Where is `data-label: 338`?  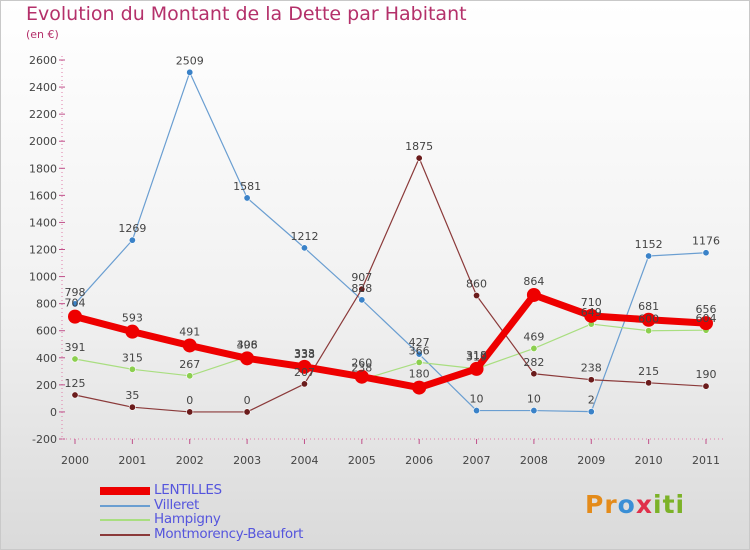 data-label: 338 is located at coordinates (304, 354).